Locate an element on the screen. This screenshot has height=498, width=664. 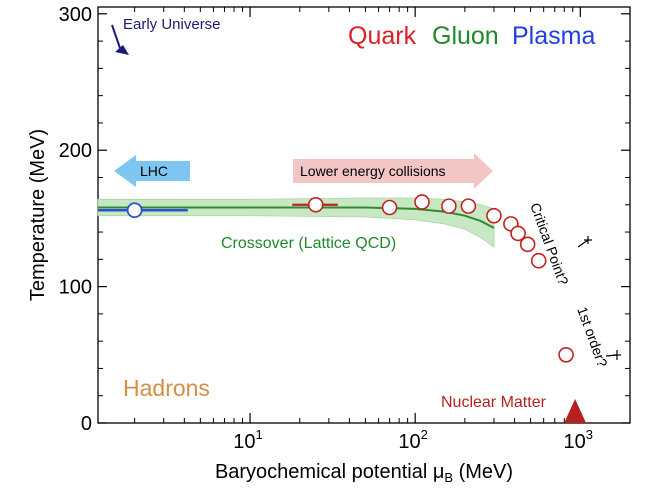
x-tick-label: 10² is located at coordinates (412, 440).